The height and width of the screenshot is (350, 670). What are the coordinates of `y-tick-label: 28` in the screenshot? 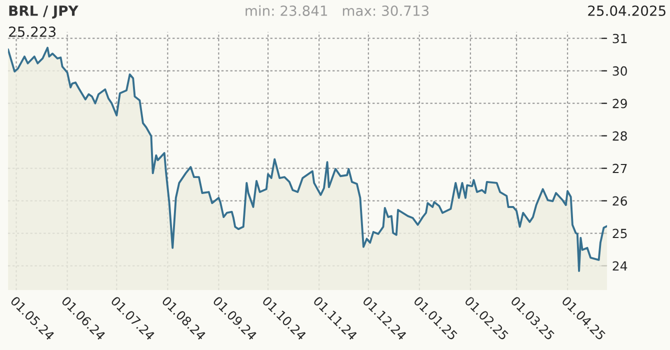 It's located at (619, 136).